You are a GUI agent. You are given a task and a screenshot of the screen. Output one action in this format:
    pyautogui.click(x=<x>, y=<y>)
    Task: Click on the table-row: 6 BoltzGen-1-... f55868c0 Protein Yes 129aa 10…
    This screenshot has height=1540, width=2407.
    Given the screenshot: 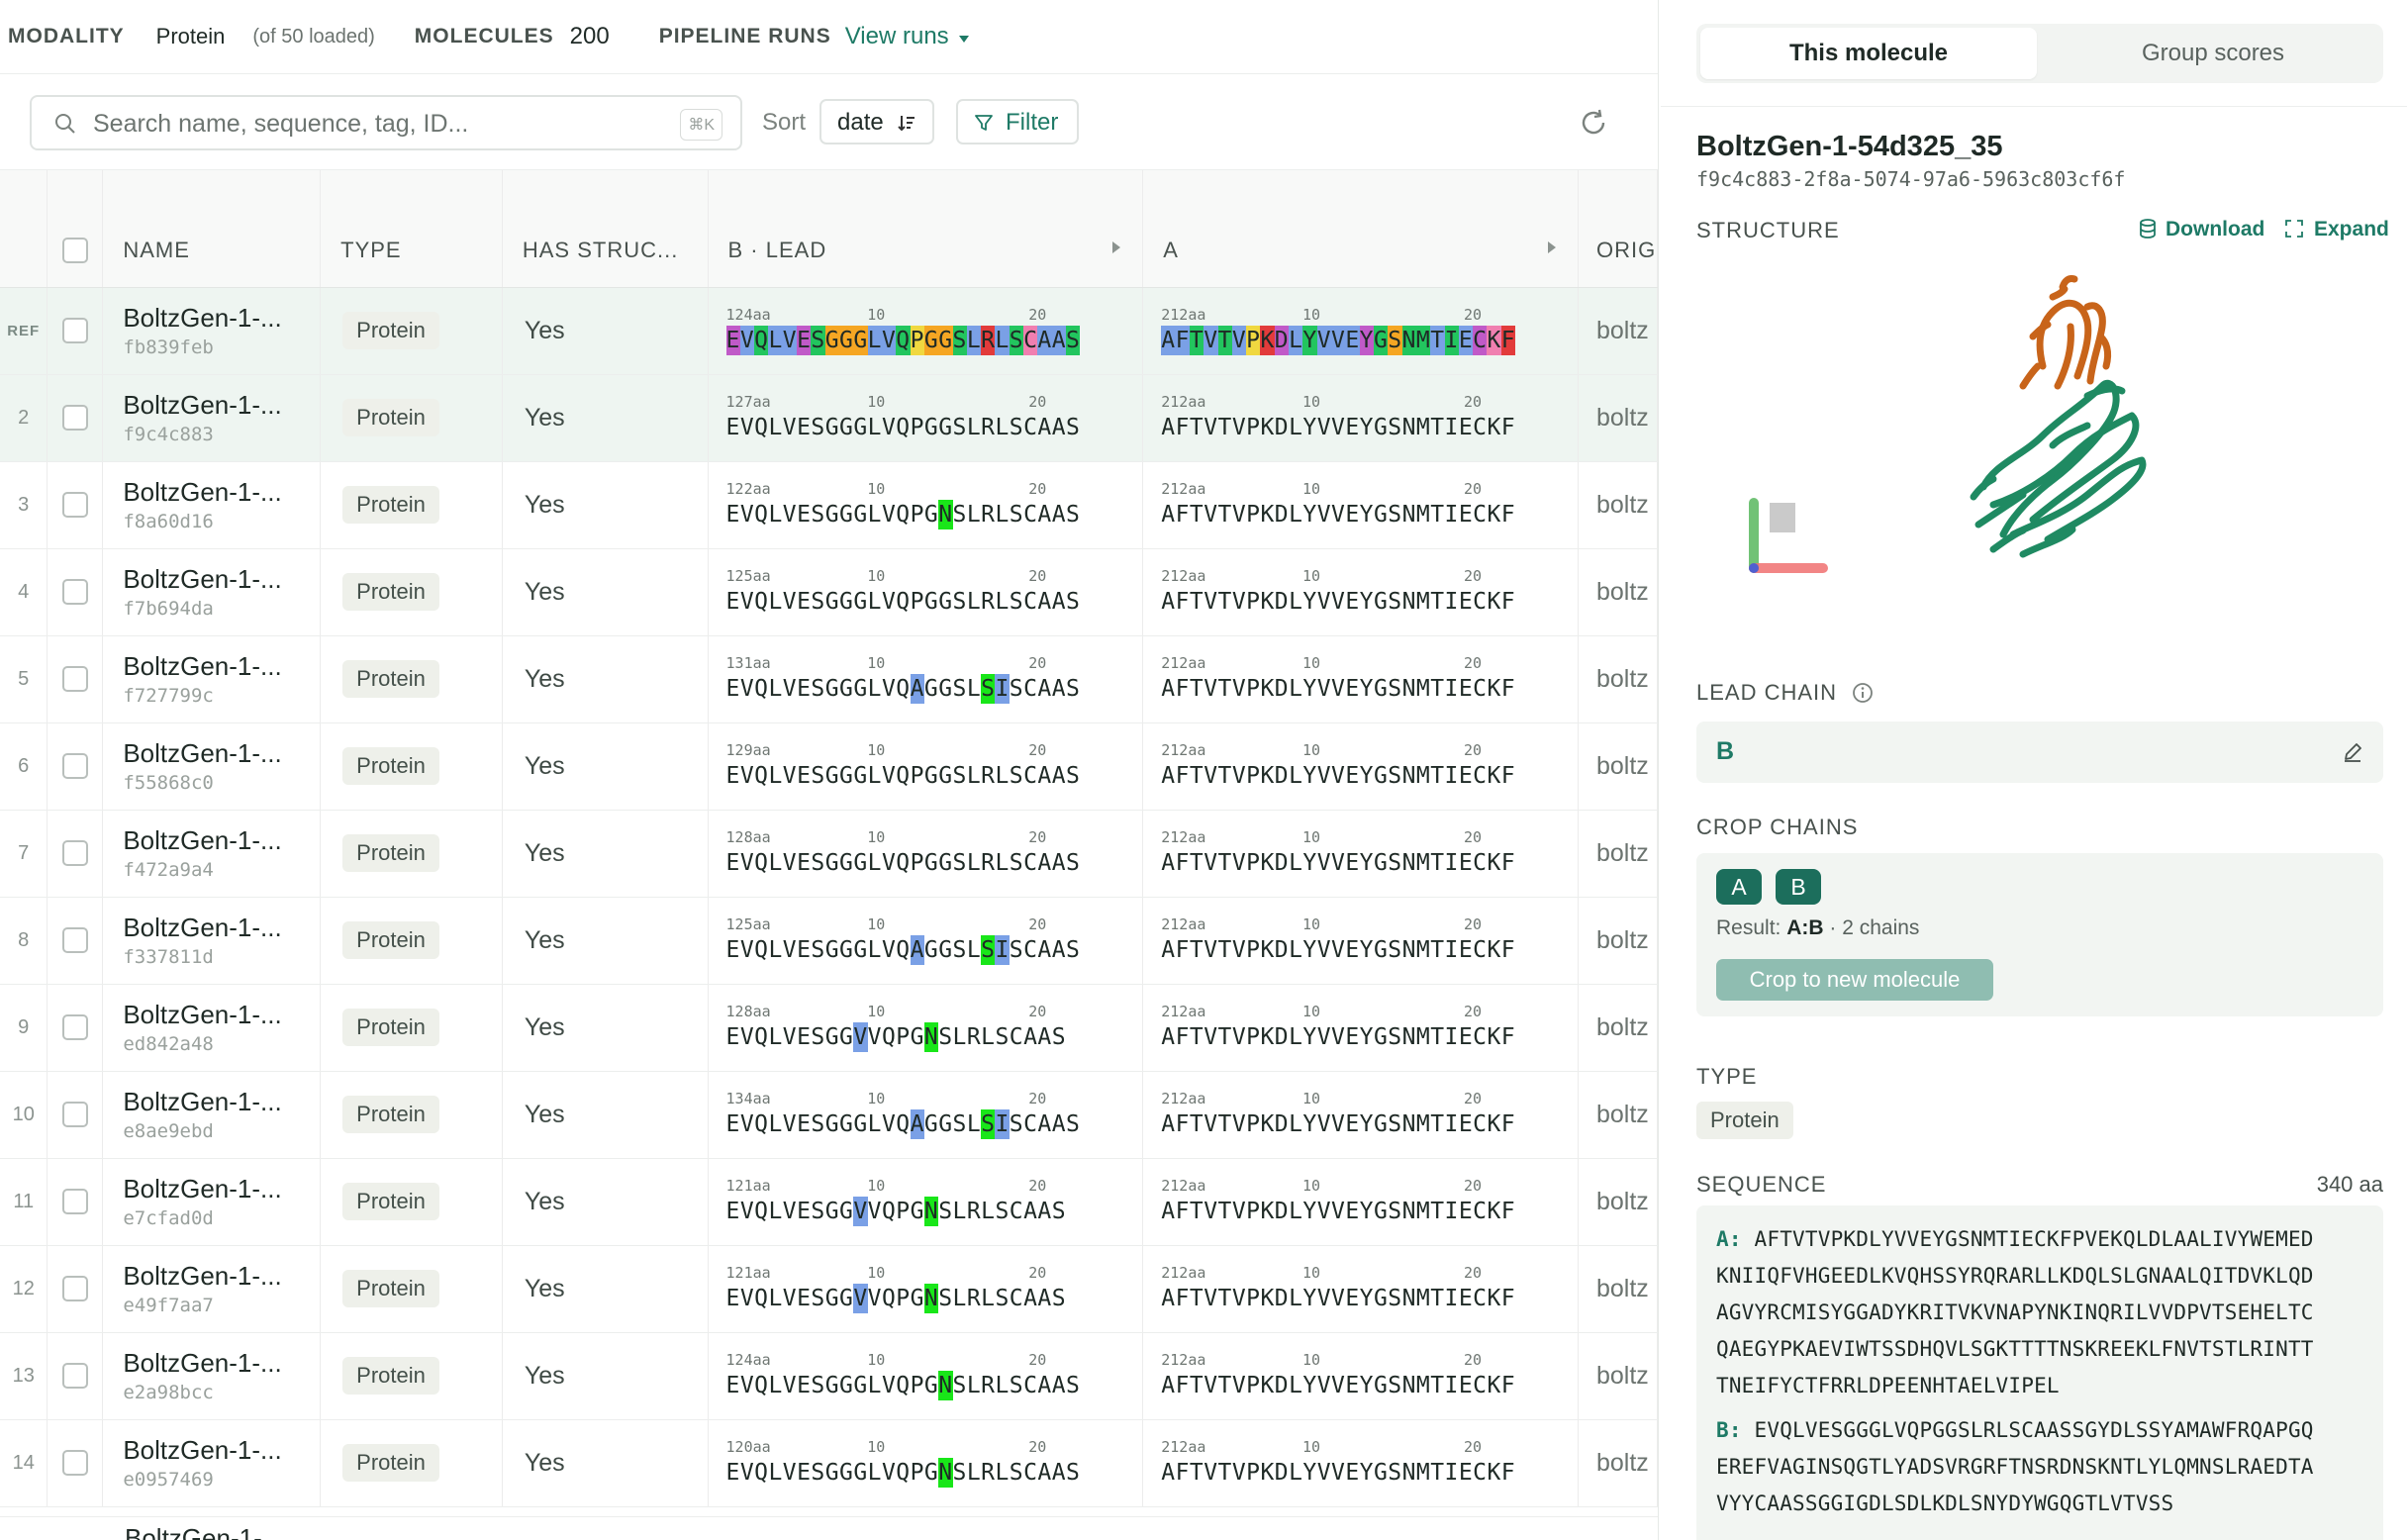 What is the action you would take?
    pyautogui.click(x=829, y=766)
    